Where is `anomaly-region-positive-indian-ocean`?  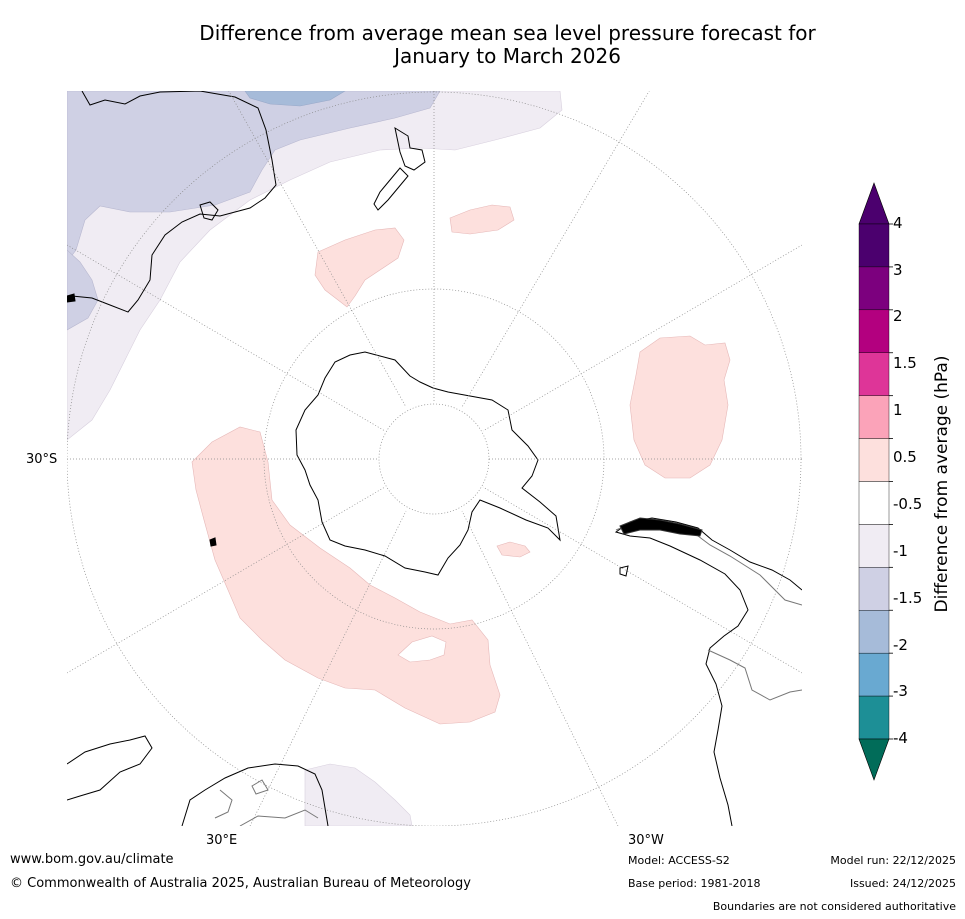
anomaly-region-positive-indian-ocean is located at coordinates (346, 575).